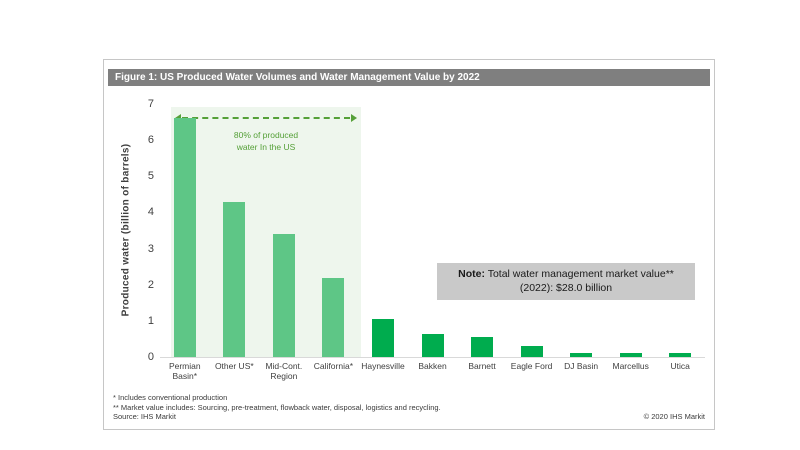 The height and width of the screenshot is (450, 800). What do you see at coordinates (471, 274) in the screenshot?
I see `note-label: Note:` at bounding box center [471, 274].